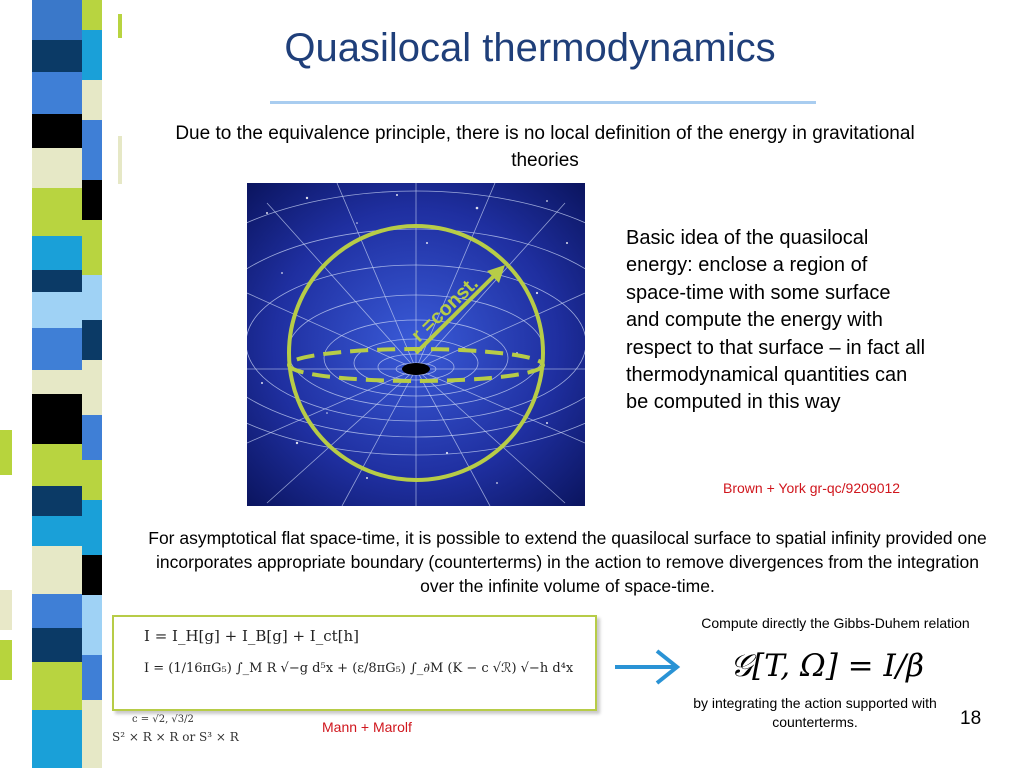  What do you see at coordinates (252, 636) in the screenshot?
I see `action-equation-1: I = I_H[g] + I_B[g] + I_ct[h]` at bounding box center [252, 636].